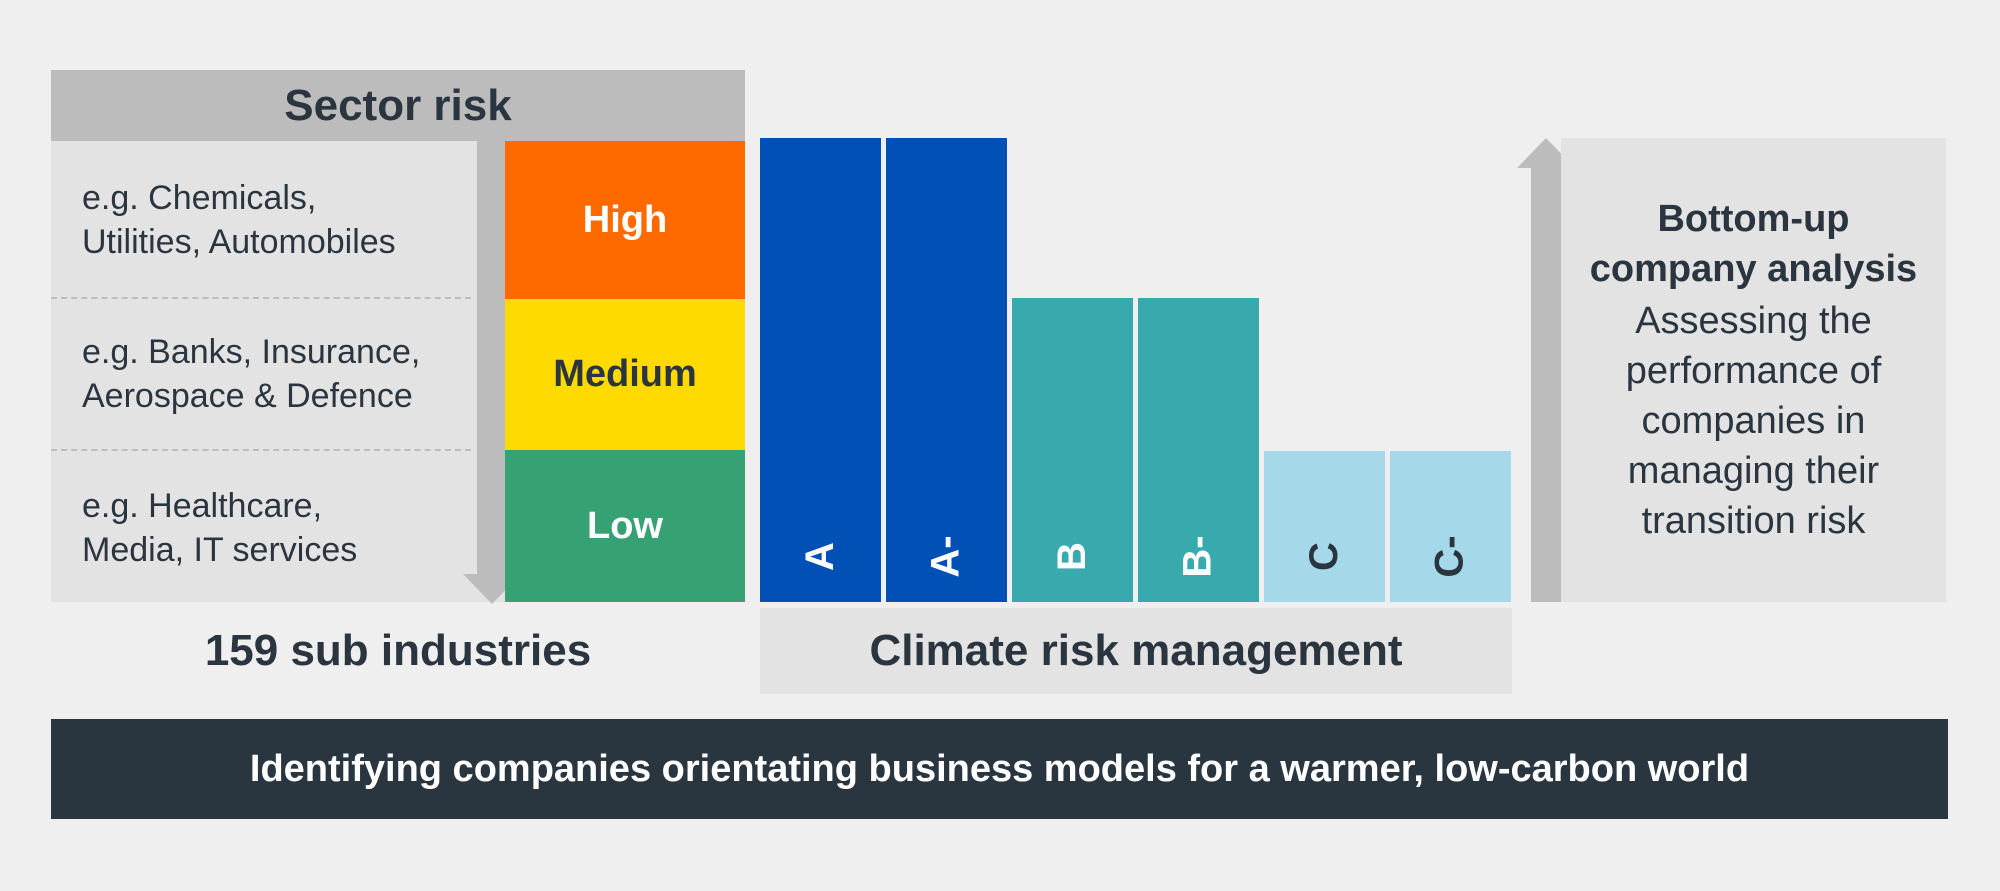 The width and height of the screenshot is (2000, 891). Describe the element at coordinates (946, 370) in the screenshot. I see `grade-bar-a-minus: A-` at that location.